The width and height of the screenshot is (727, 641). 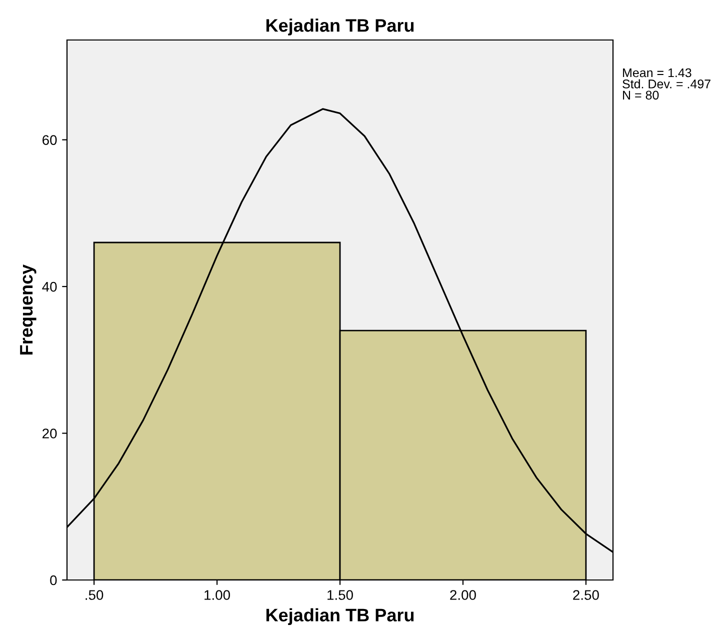 I want to click on x-tick-label: 2.50, so click(x=586, y=595).